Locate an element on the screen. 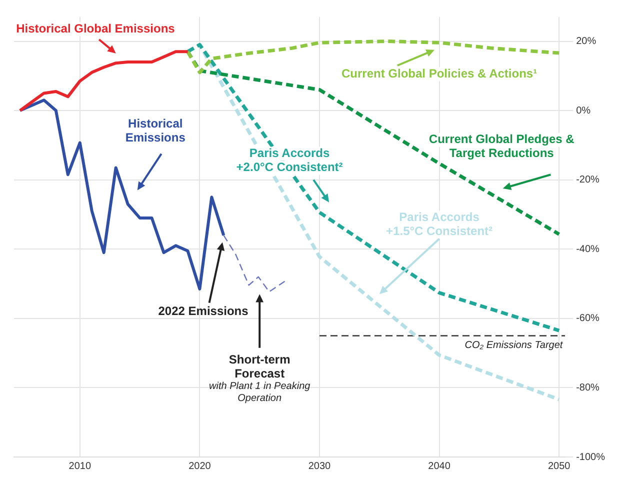  annotation: with Plant 1 in Peaking Operation is located at coordinates (260, 392).